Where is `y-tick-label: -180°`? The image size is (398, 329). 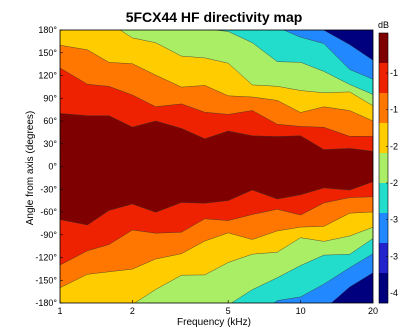 y-tick-label: -180° is located at coordinates (46, 303).